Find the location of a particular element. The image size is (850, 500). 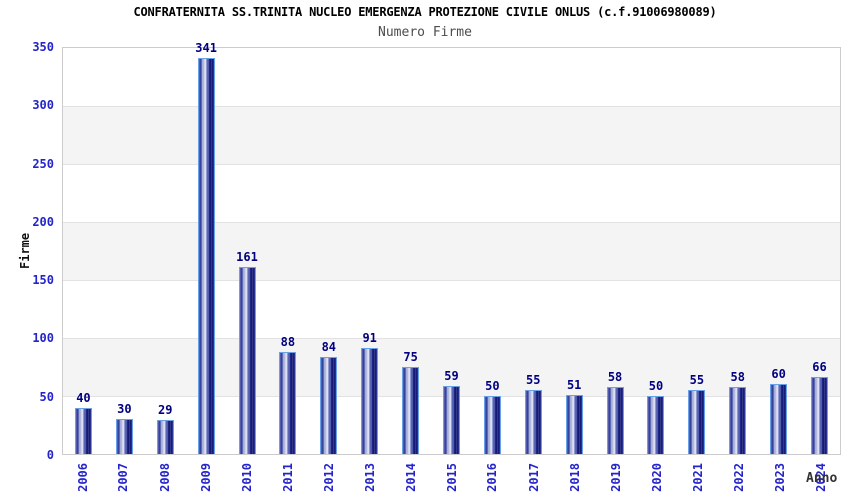

bar-slot: 84 is located at coordinates (328, 251).